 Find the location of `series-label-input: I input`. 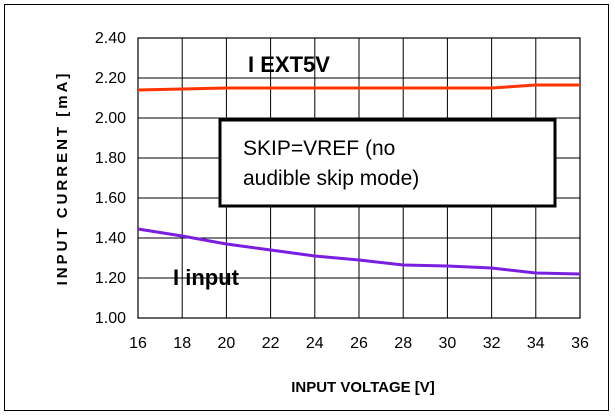

series-label-input: I input is located at coordinates (206, 277).